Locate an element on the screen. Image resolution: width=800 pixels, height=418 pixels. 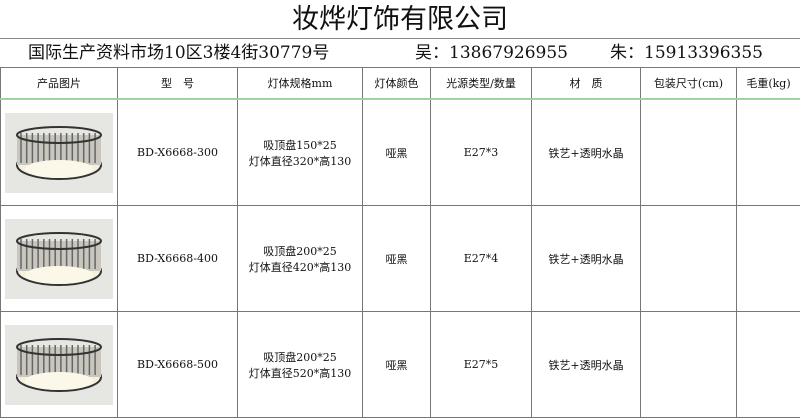
spec-line1: 吸顶盘150*25 is located at coordinates (300, 145).